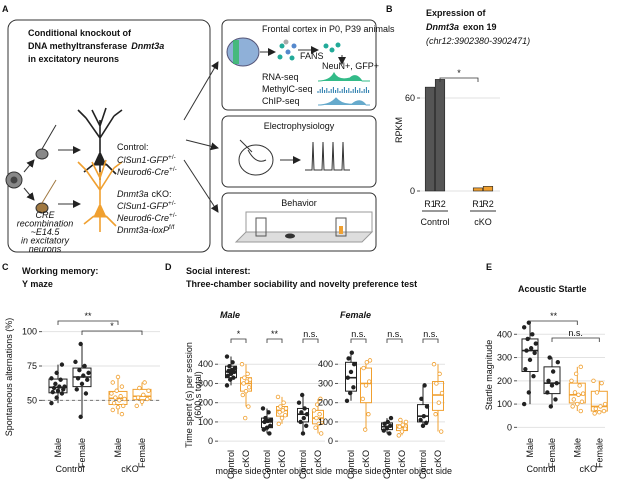 The width and height of the screenshot is (617, 484). Describe the element at coordinates (9, 377) in the screenshot. I see `y-axis-label: Spontaneous alternations (%)` at that location.